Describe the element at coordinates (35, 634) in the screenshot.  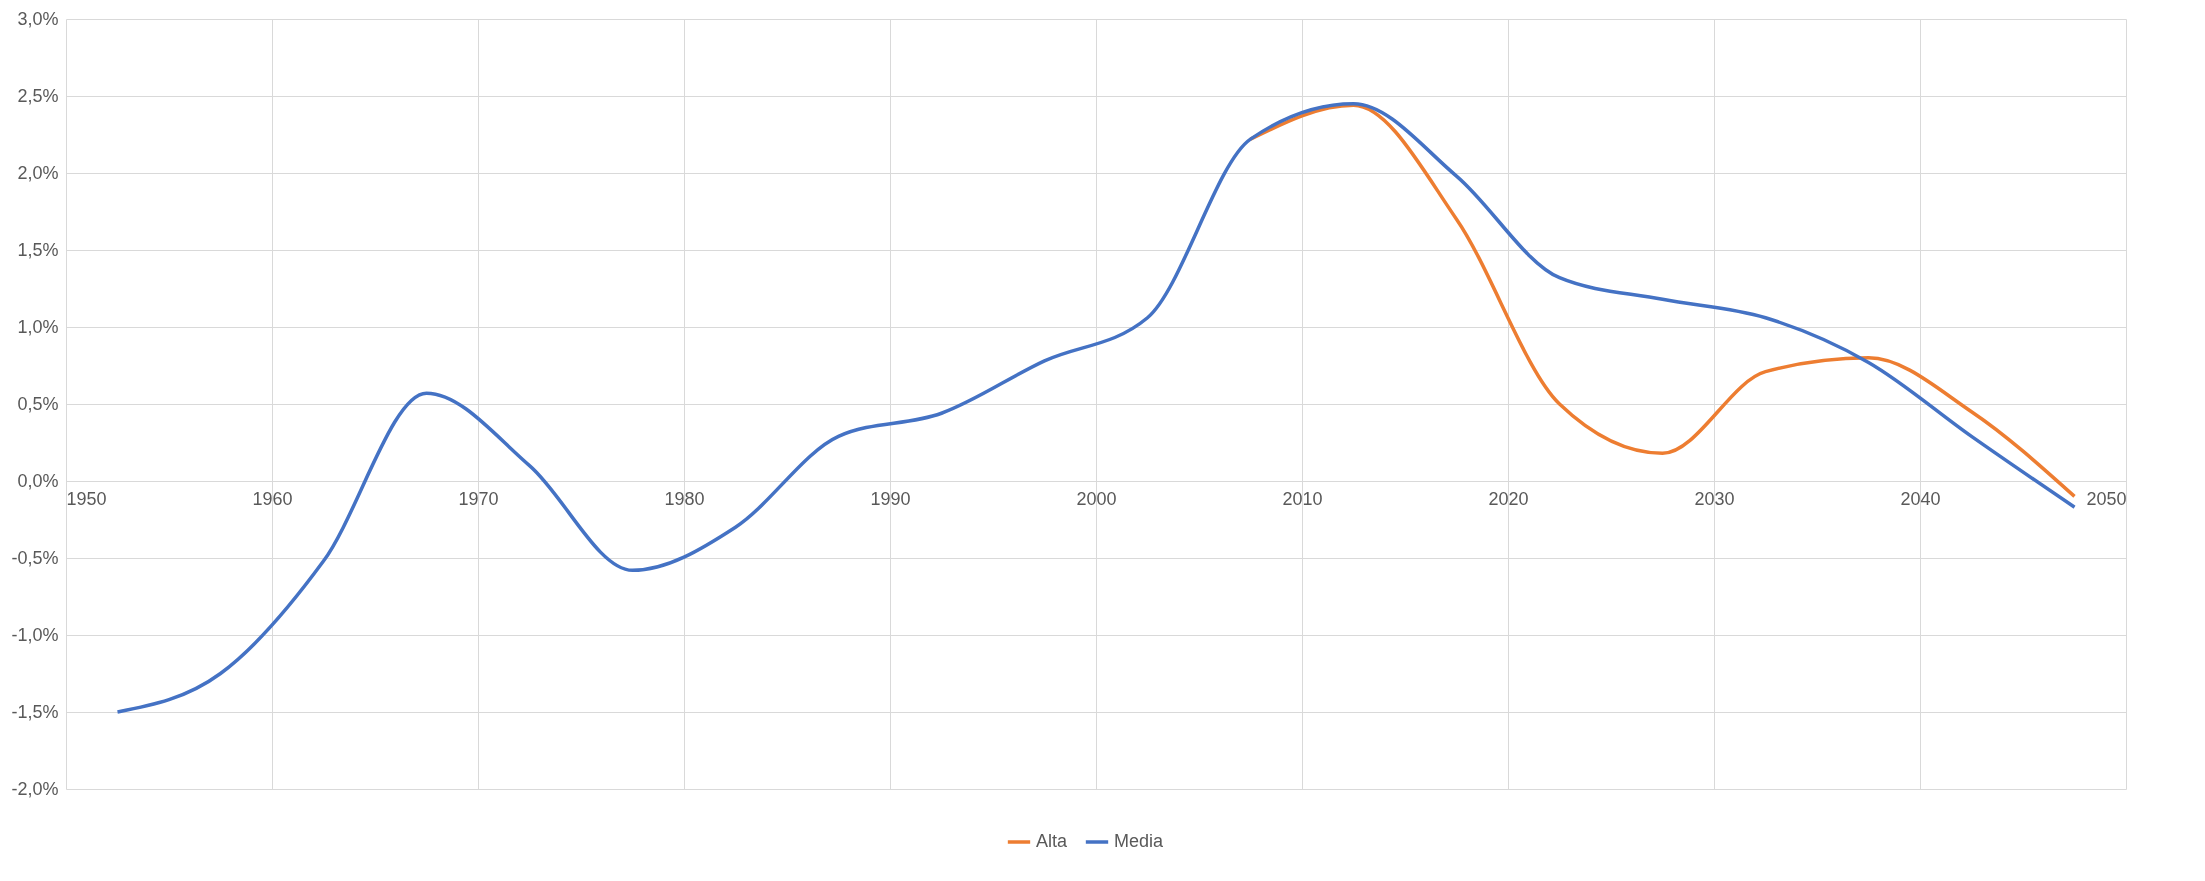
I see `y-tick-label: -1,0%` at that location.